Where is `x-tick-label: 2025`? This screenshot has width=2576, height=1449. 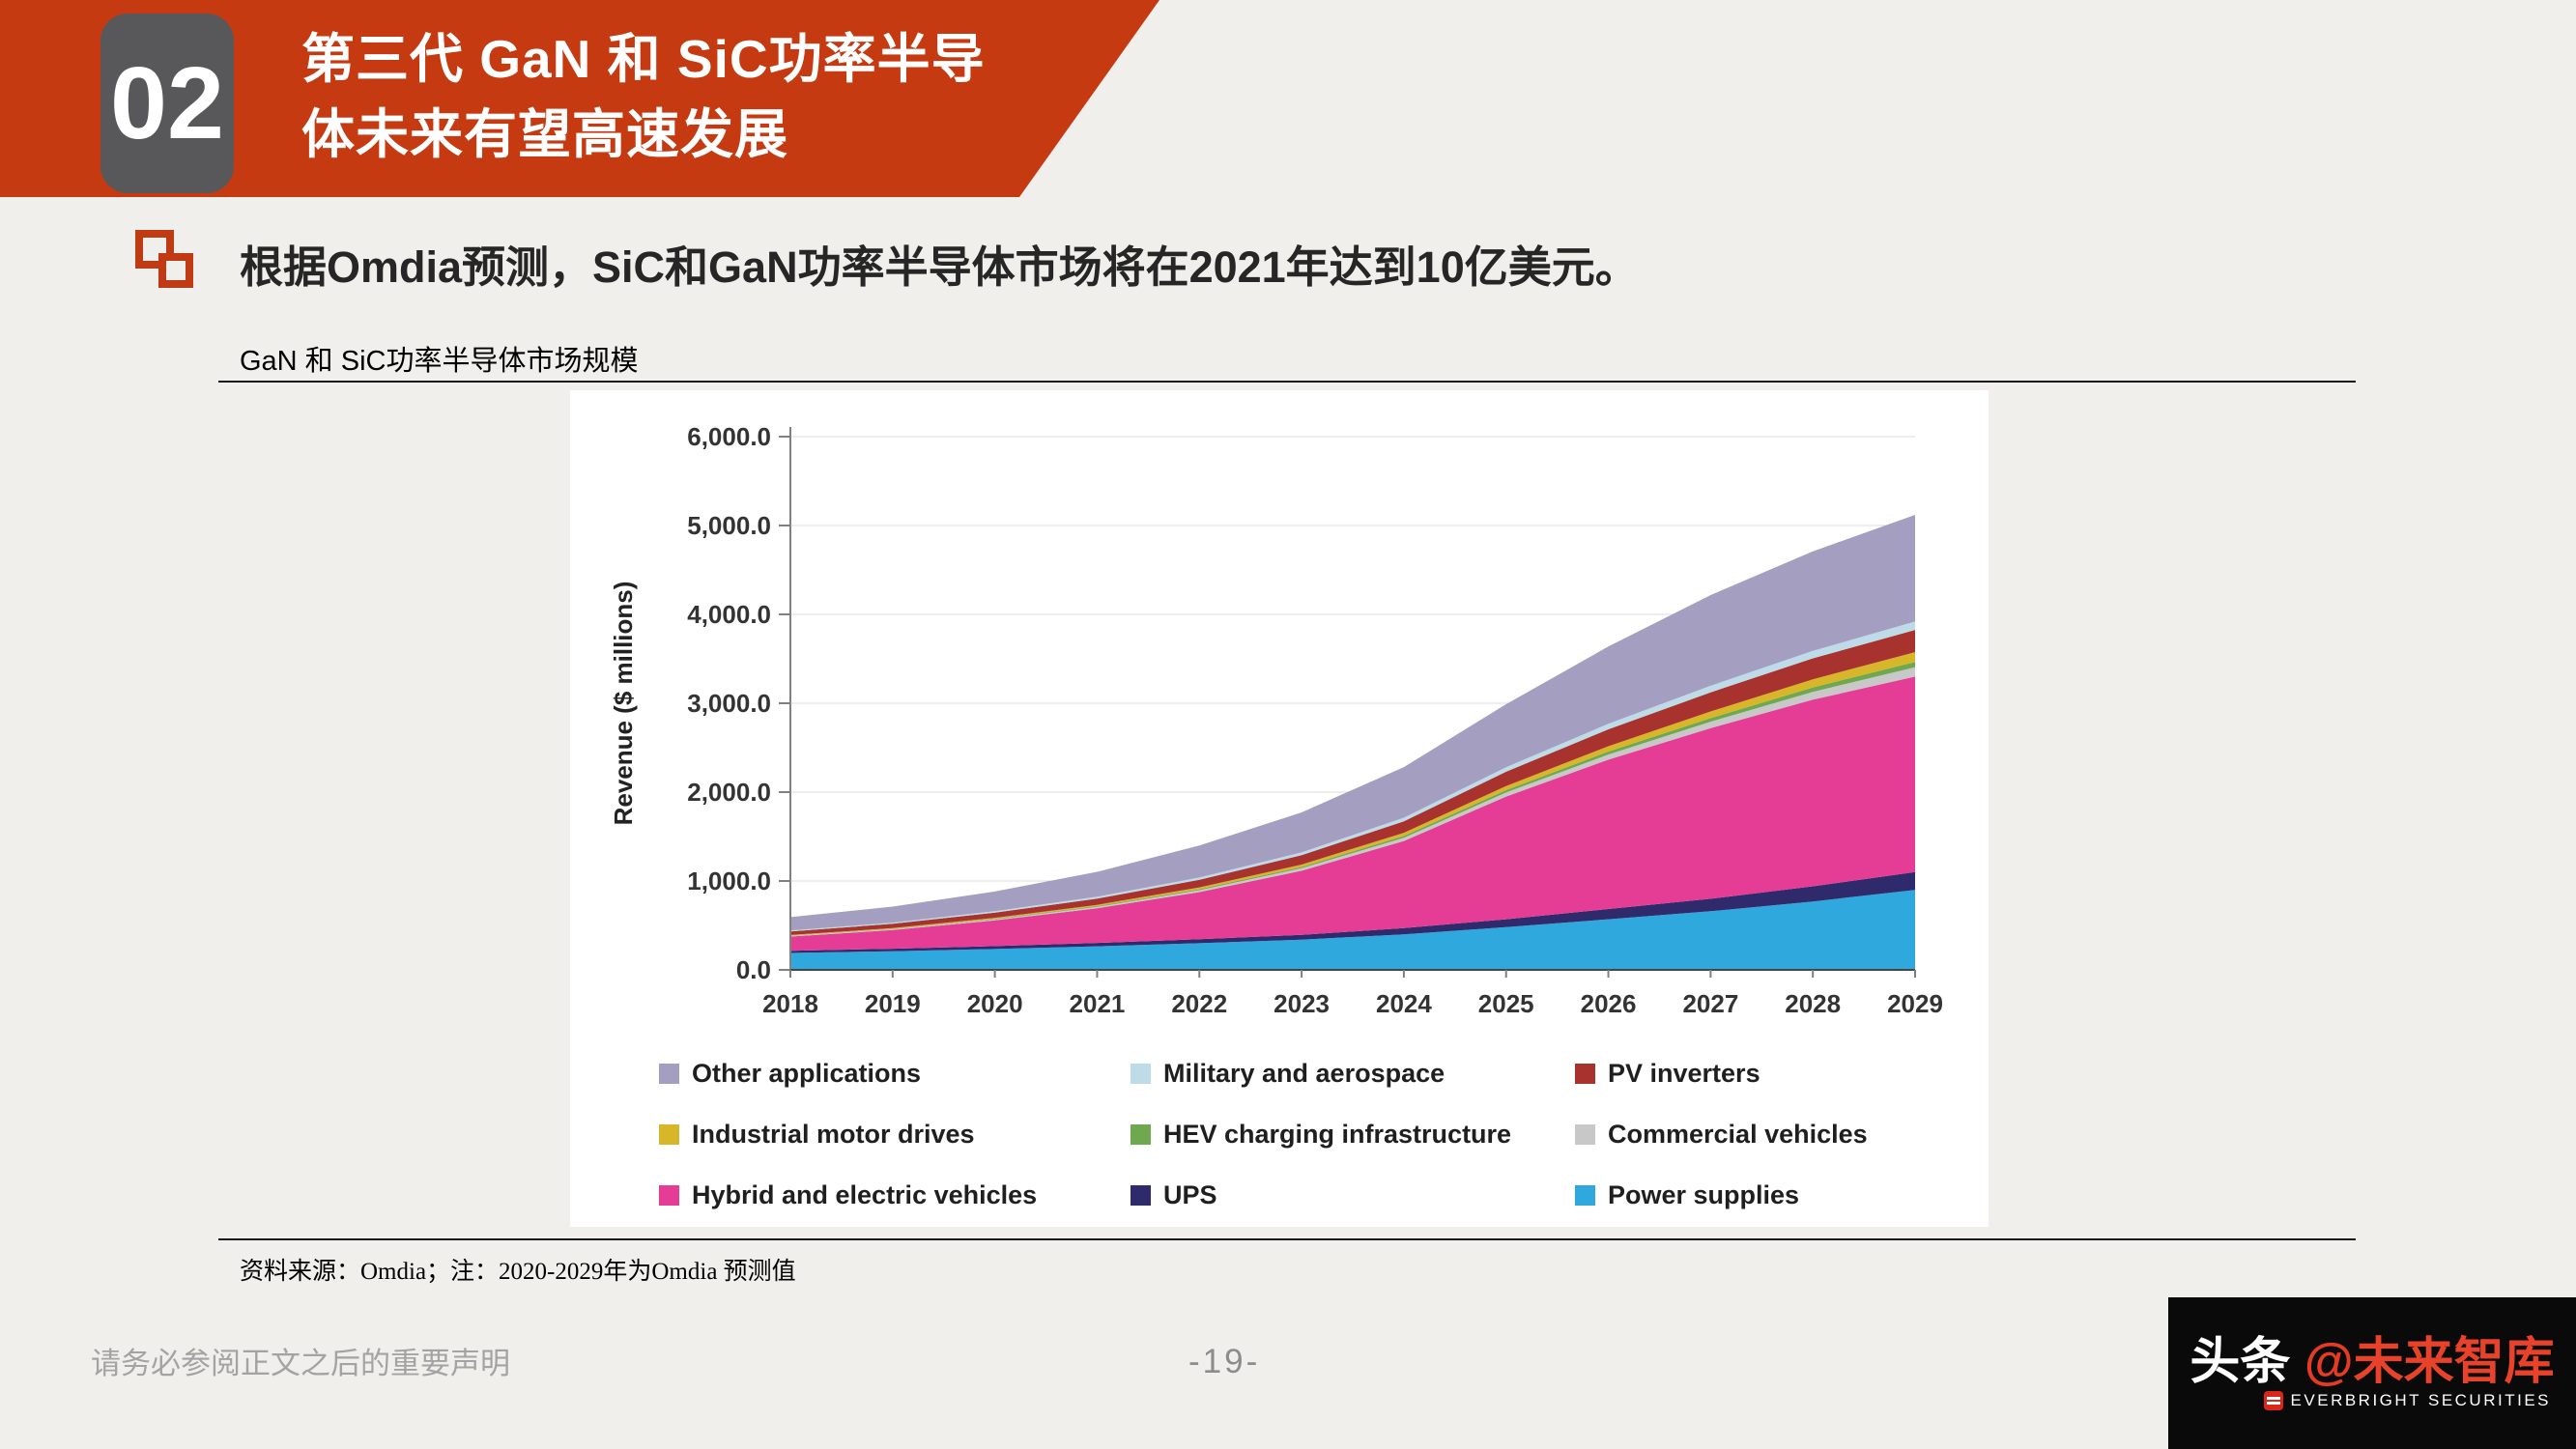 x-tick-label: 2025 is located at coordinates (1506, 1003).